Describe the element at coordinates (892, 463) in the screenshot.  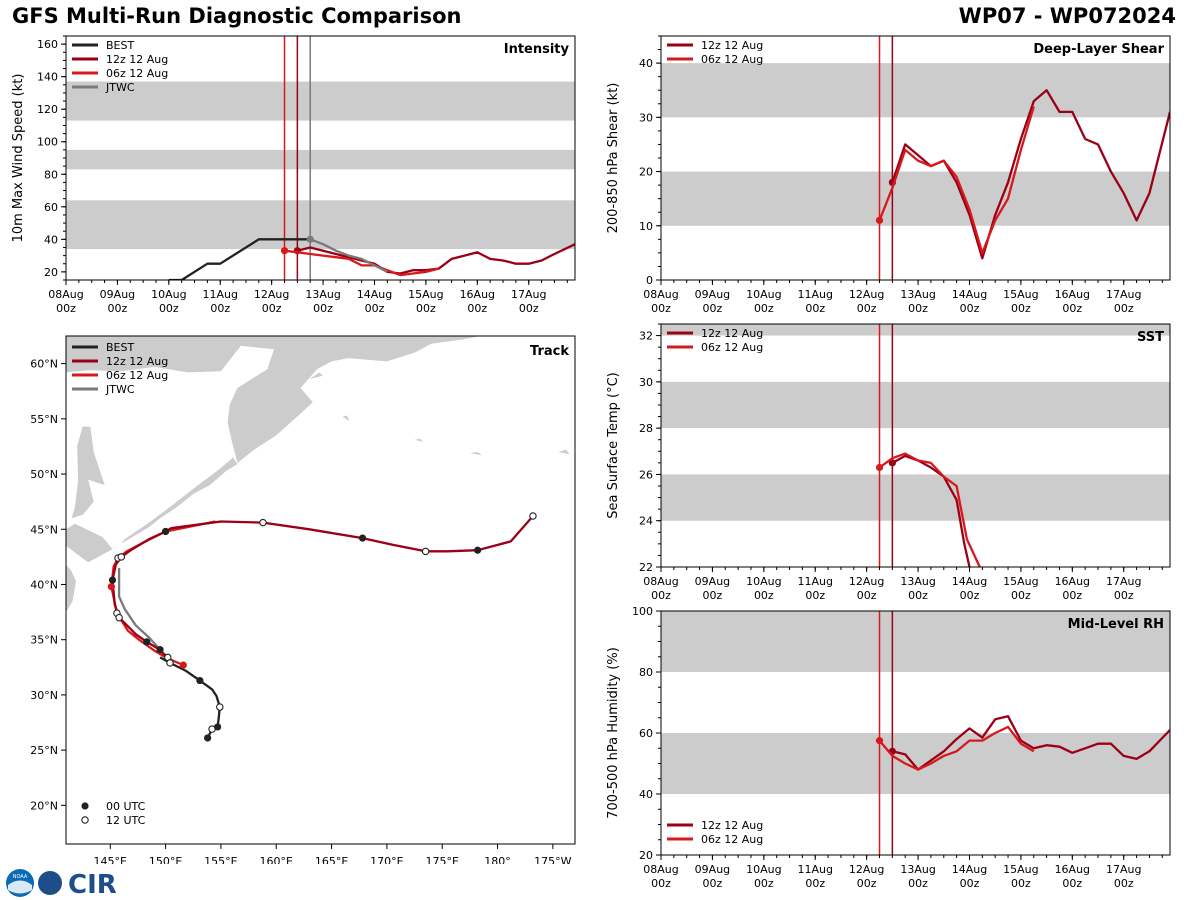
I see `series-start-marker` at that location.